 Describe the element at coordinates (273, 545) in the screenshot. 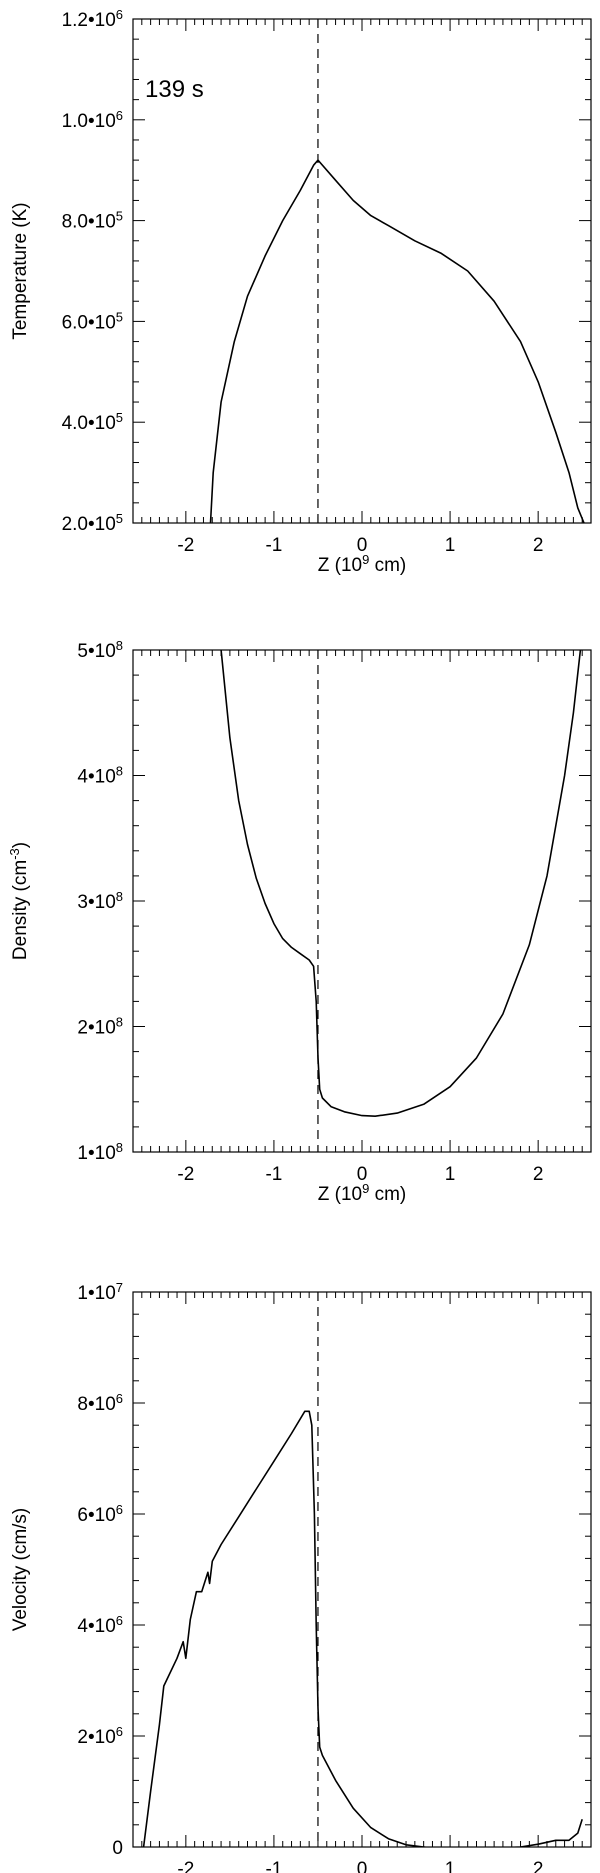

I see `temperature-x-tick-label: -1` at that location.